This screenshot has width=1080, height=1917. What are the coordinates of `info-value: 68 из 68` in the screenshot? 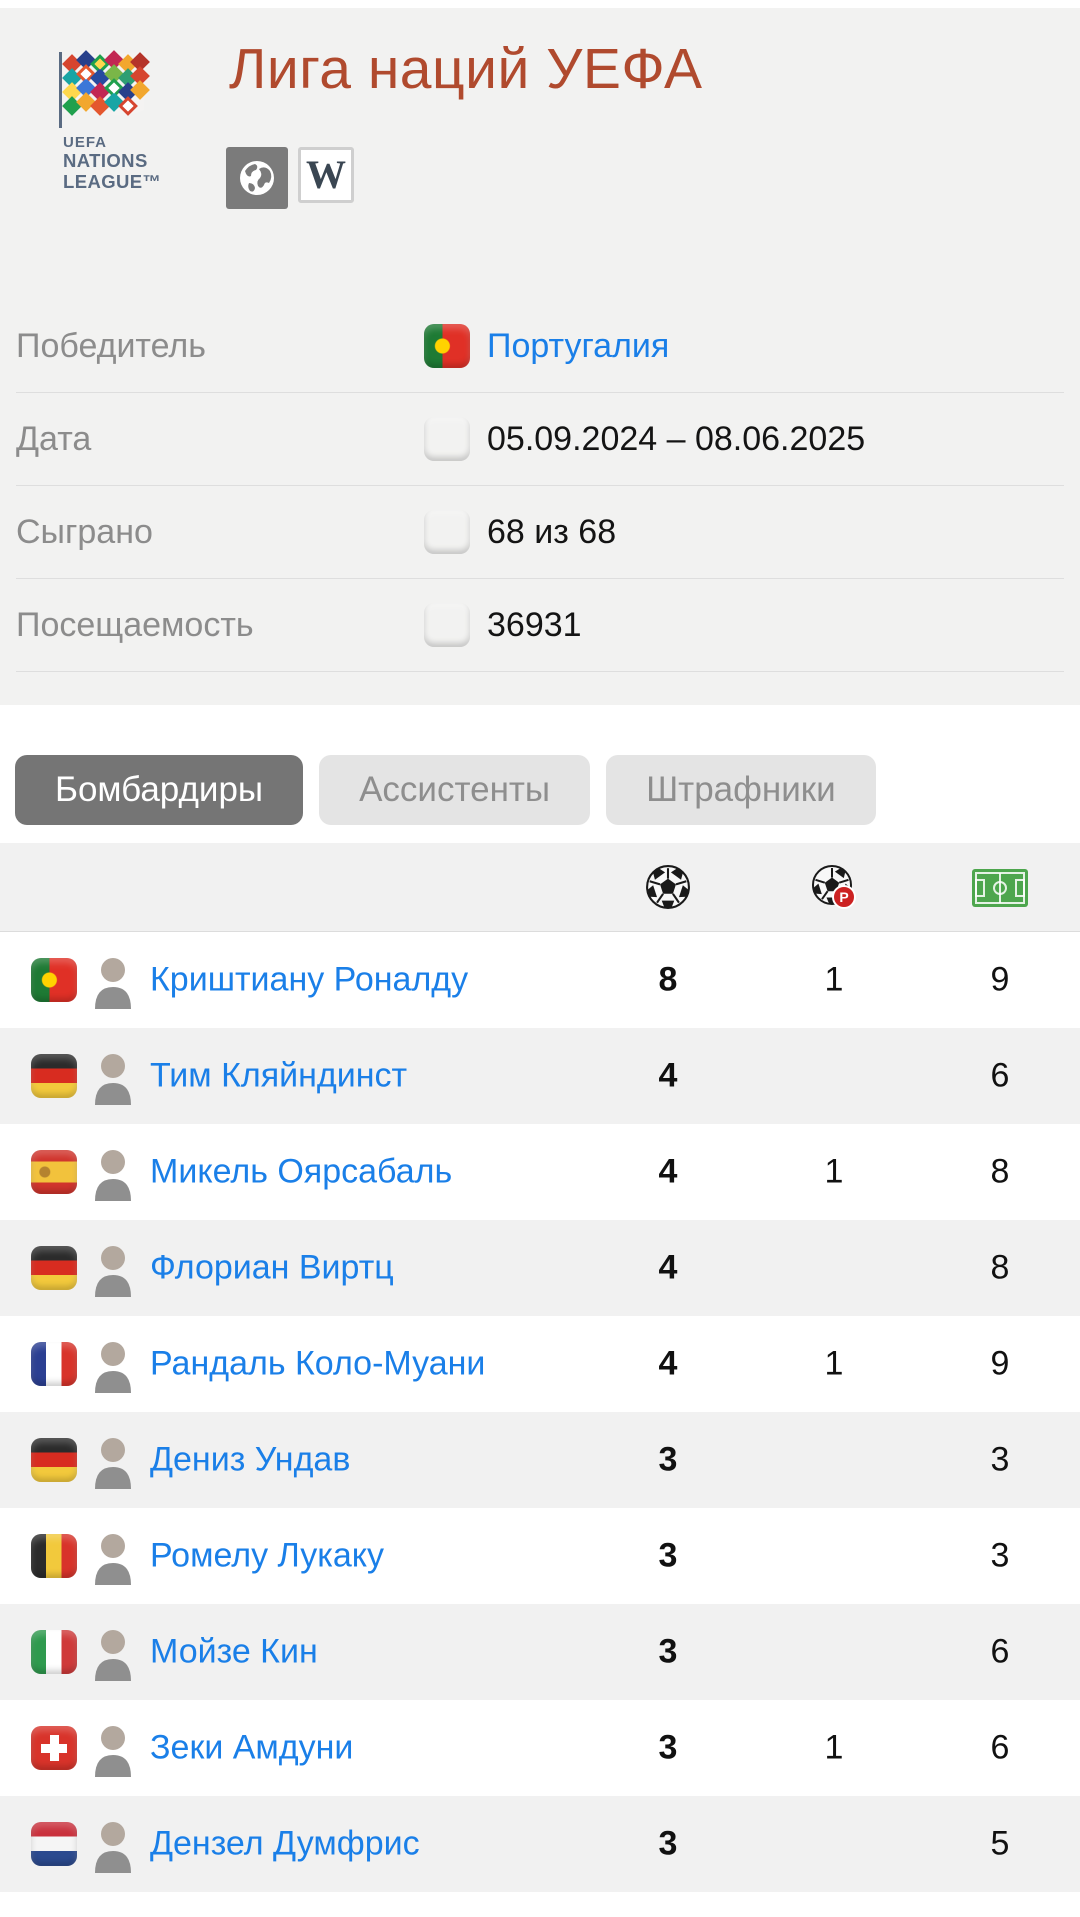 It's located at (520, 532).